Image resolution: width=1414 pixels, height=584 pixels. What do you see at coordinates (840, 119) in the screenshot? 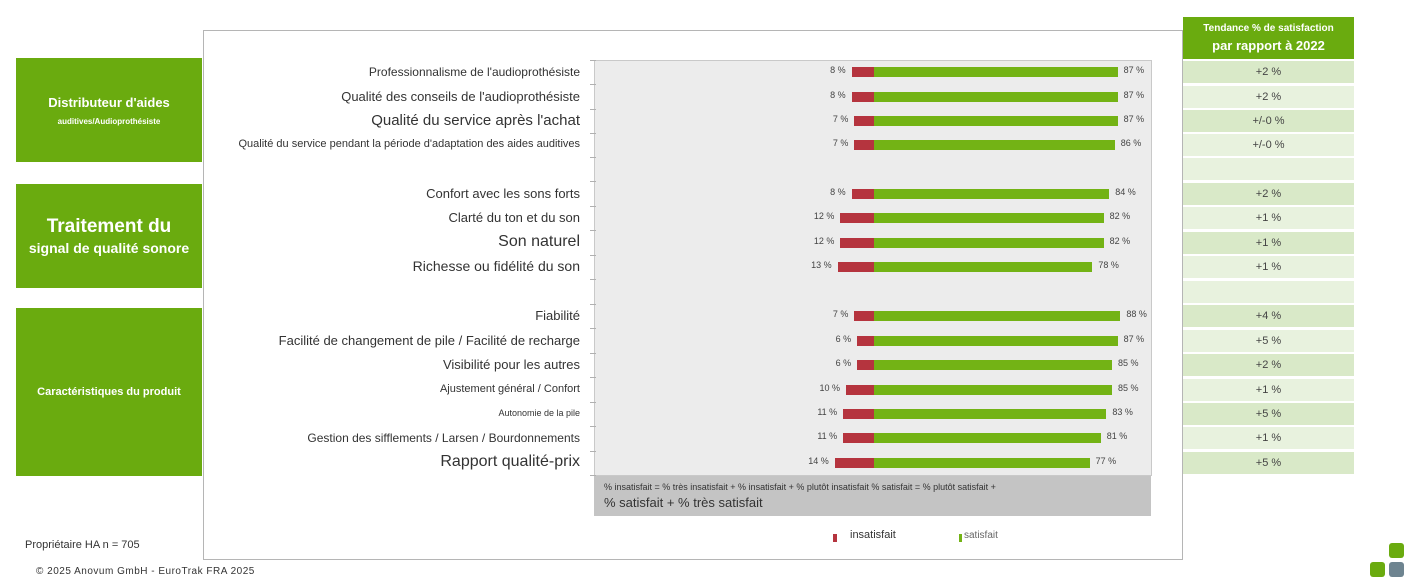
I see `data-label-insatisfait: 7 %` at bounding box center [840, 119].